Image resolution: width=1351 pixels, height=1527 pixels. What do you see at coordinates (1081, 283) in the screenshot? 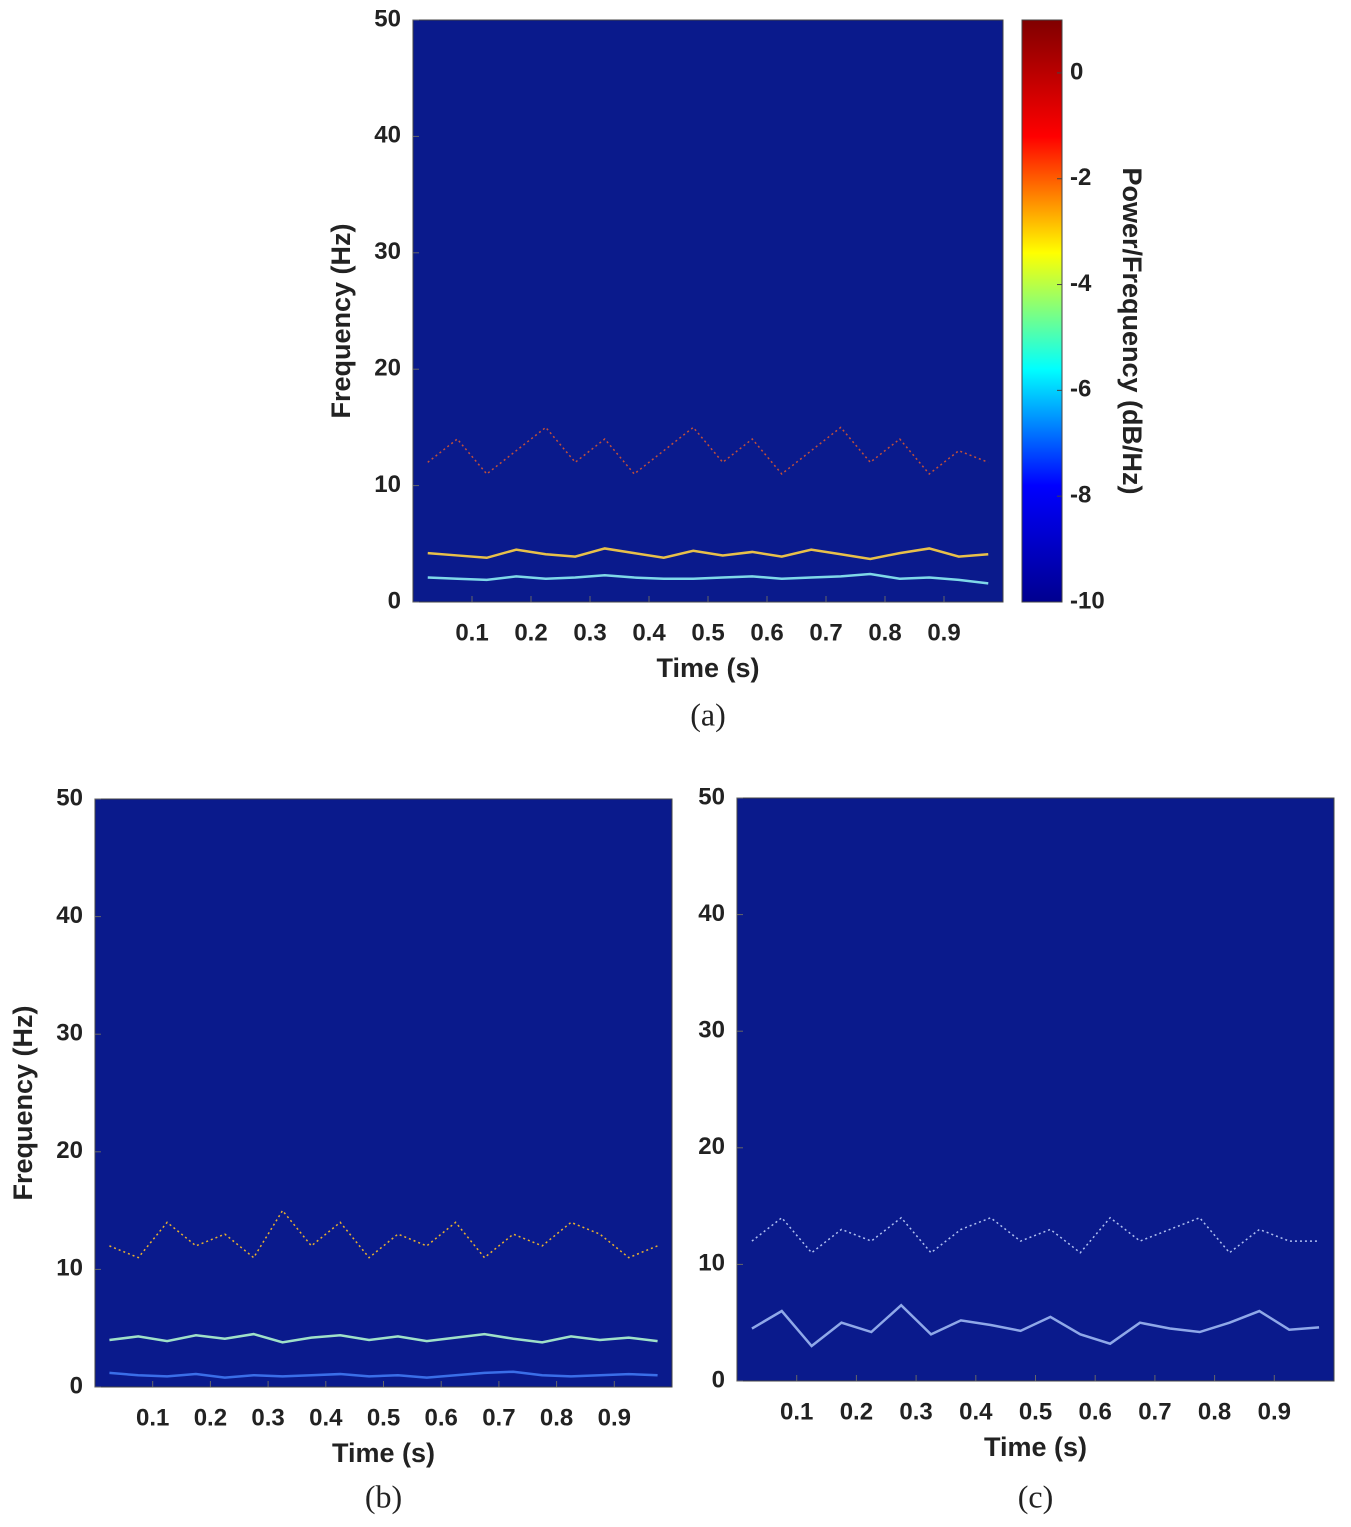
I see `colorbar-tick-label: -4` at bounding box center [1081, 283].